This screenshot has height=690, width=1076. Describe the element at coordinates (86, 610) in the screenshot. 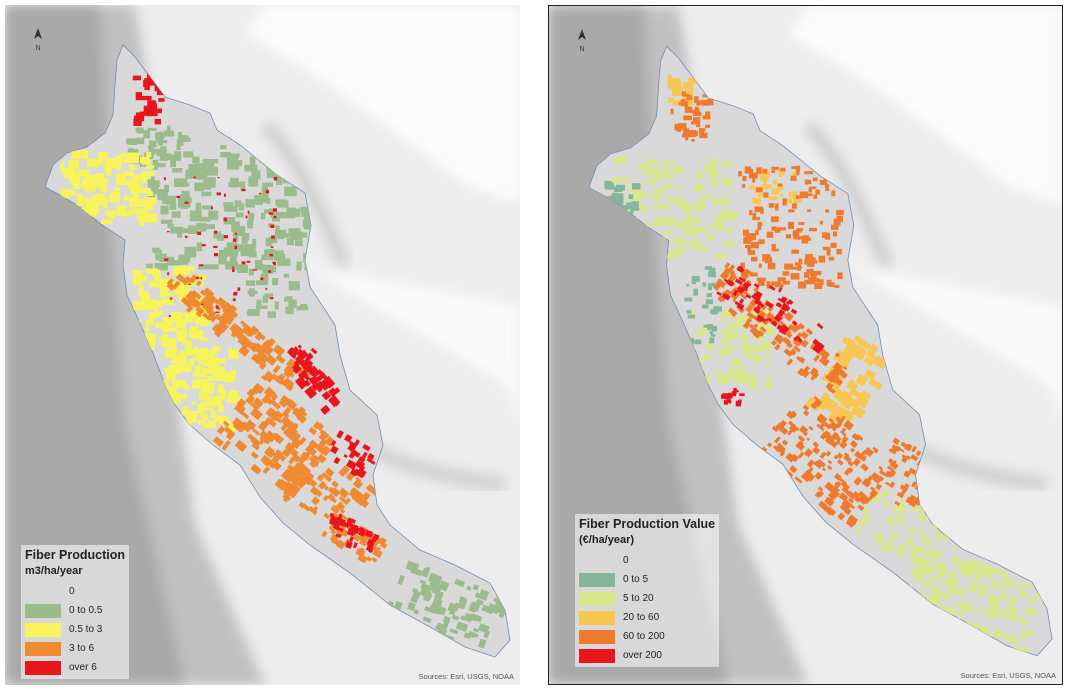

I see `legend-label: 0 to 0.5` at that location.